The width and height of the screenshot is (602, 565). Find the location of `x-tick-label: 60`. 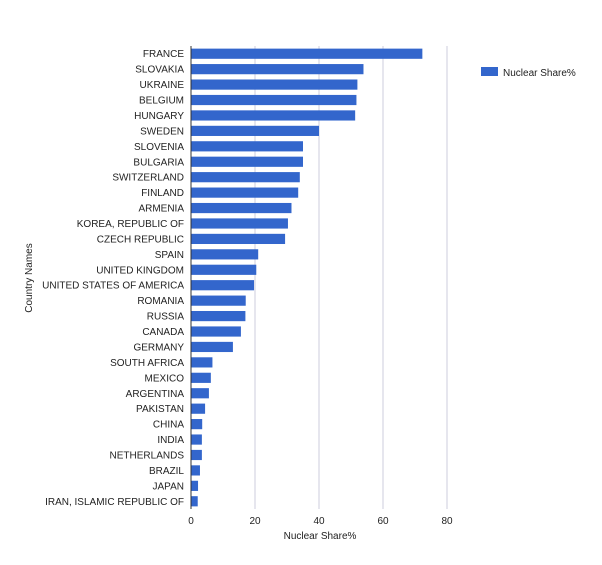

x-tick-label: 60 is located at coordinates (383, 521).